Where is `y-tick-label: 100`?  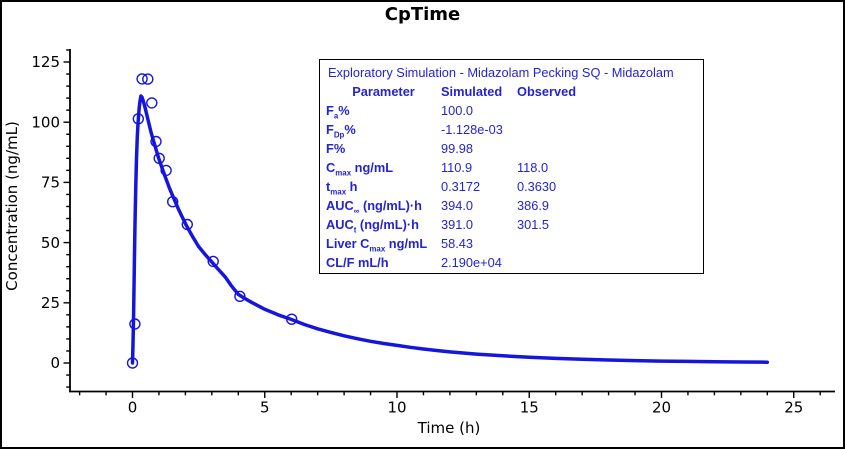
y-tick-label: 100 is located at coordinates (45, 122).